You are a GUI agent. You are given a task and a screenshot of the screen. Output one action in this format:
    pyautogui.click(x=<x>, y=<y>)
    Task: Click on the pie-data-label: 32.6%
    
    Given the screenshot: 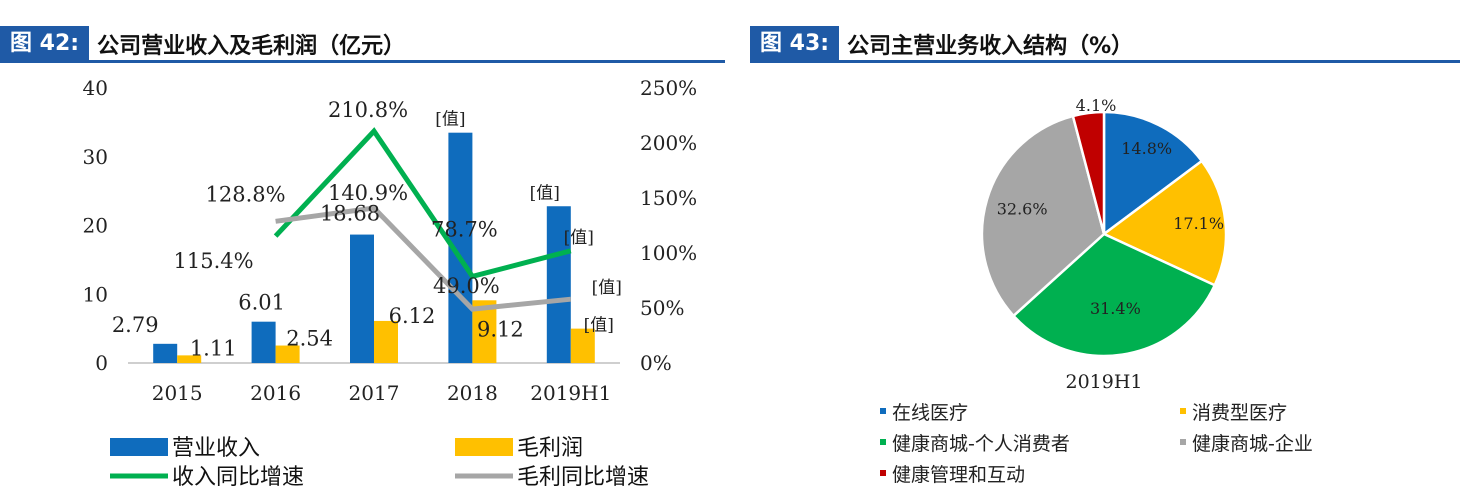 What is the action you would take?
    pyautogui.click(x=1022, y=209)
    